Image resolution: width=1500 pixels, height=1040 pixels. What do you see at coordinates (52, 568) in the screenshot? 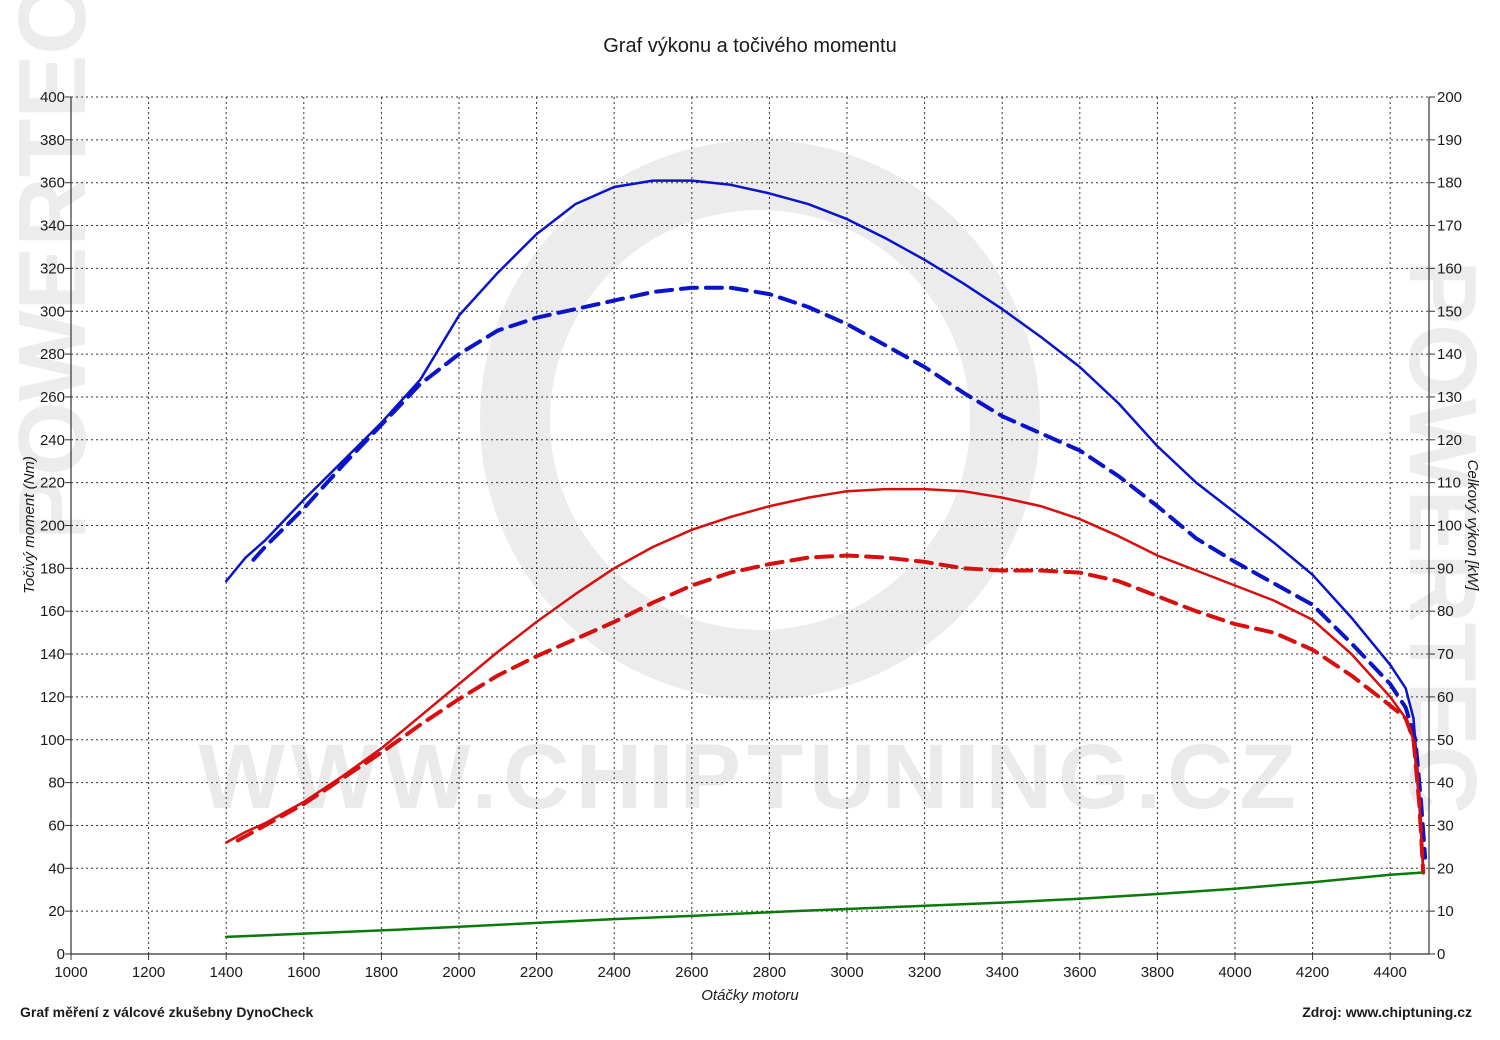
I see `y-left-tick-label-180: 180` at bounding box center [52, 568].